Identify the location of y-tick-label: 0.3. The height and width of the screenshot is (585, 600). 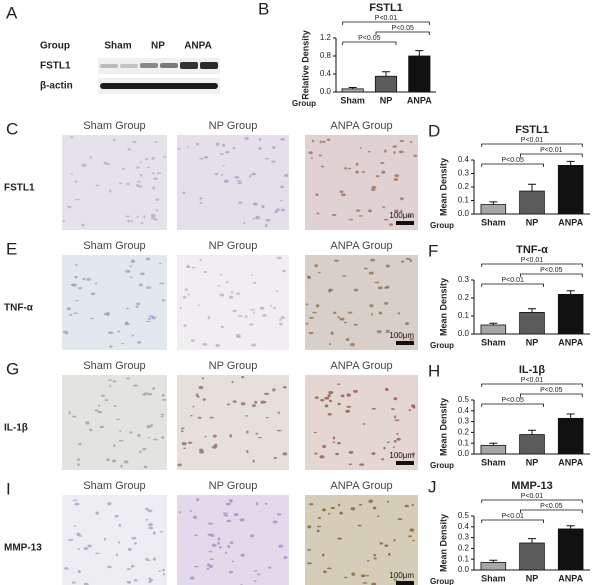
(464, 173).